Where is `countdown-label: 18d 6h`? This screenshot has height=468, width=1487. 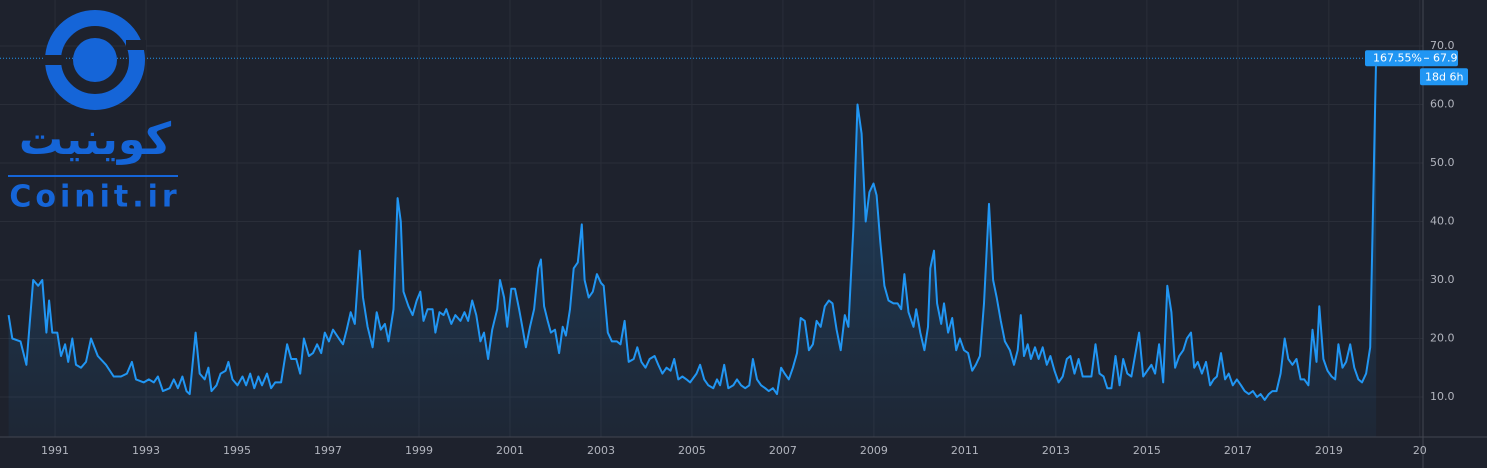
countdown-label: 18d 6h is located at coordinates (1444, 76).